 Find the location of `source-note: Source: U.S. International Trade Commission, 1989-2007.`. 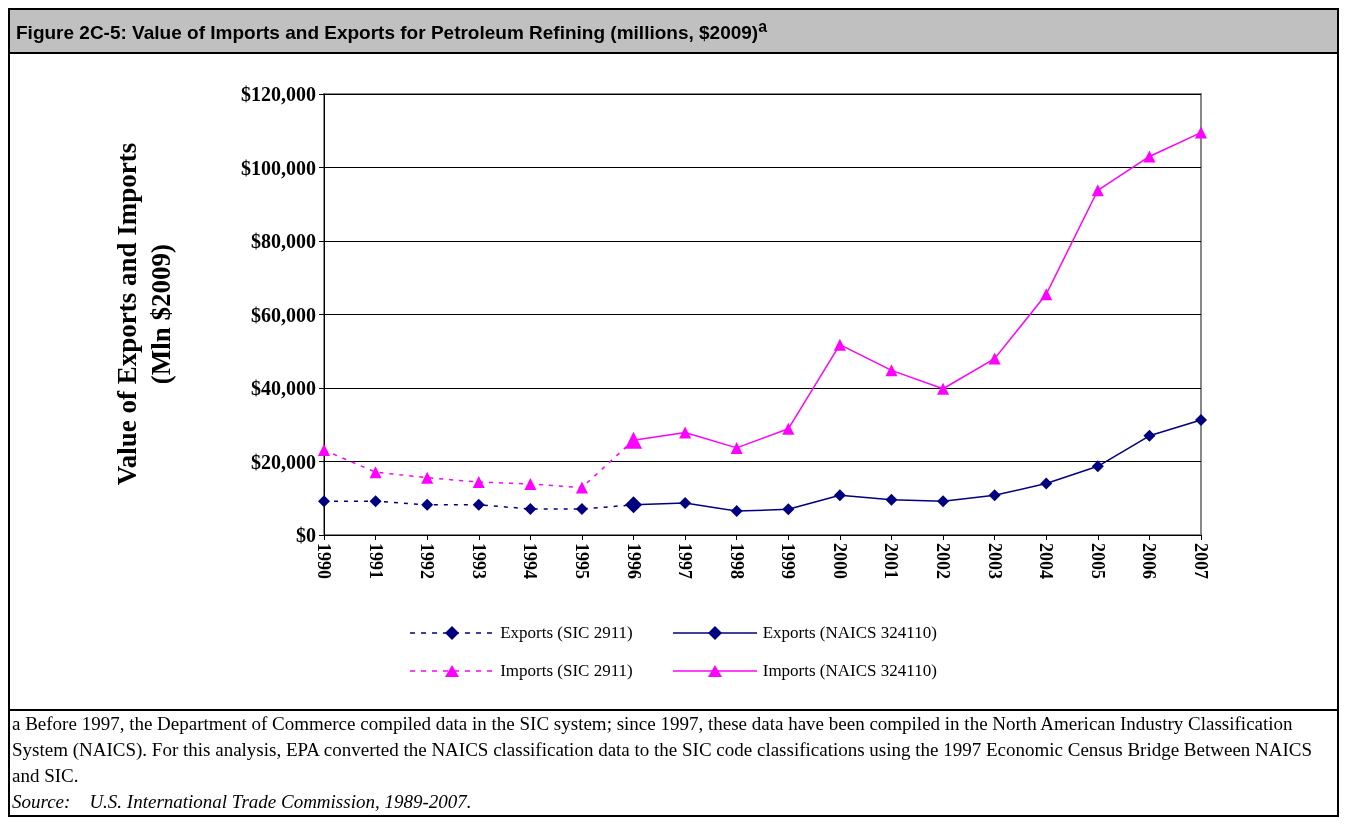

source-note: Source: U.S. International Trade Commission, 1989-2007. is located at coordinates (242, 802).